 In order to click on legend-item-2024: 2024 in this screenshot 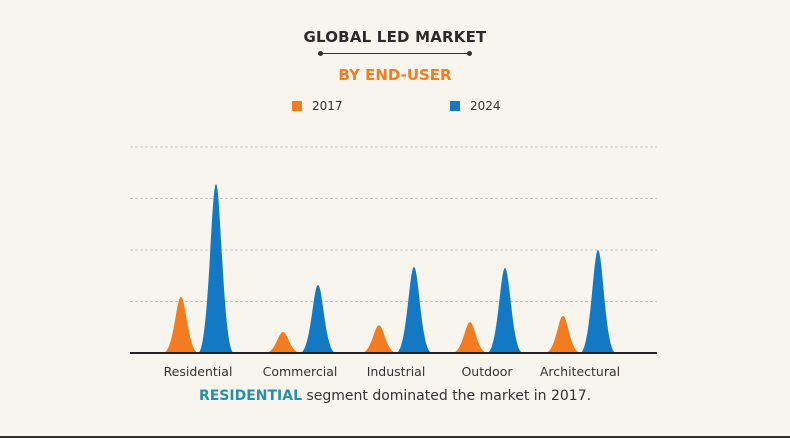, I will do `click(475, 106)`.